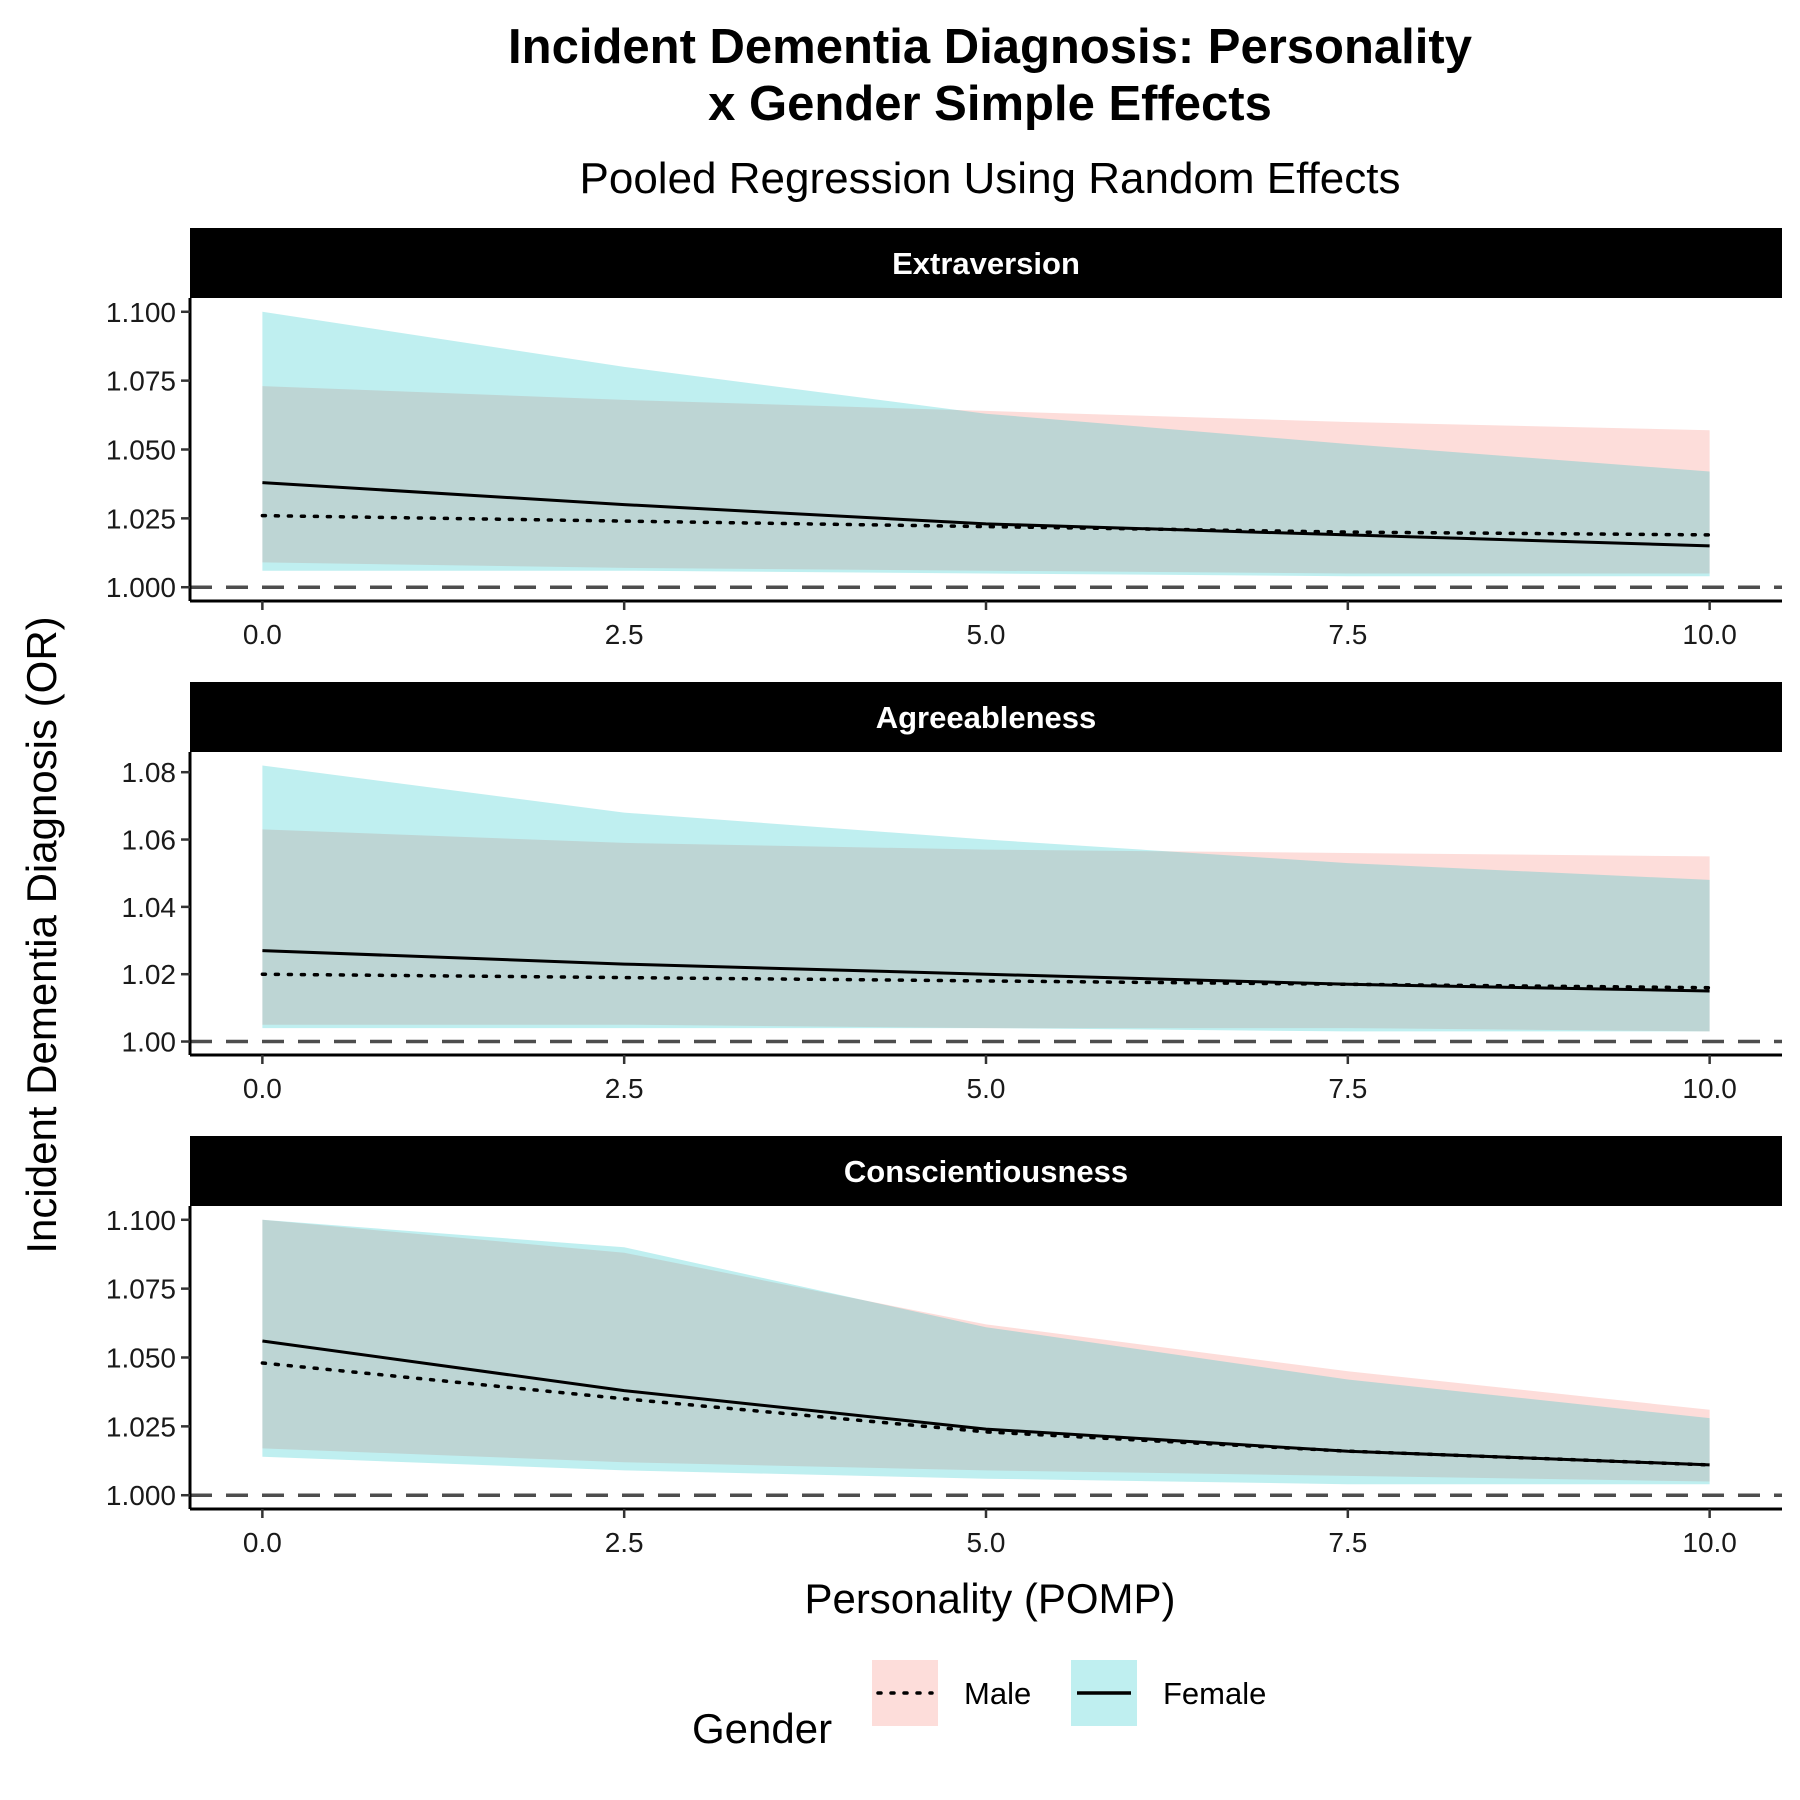  I want to click on x-axis-title: Personality (POMP), so click(989, 1598).